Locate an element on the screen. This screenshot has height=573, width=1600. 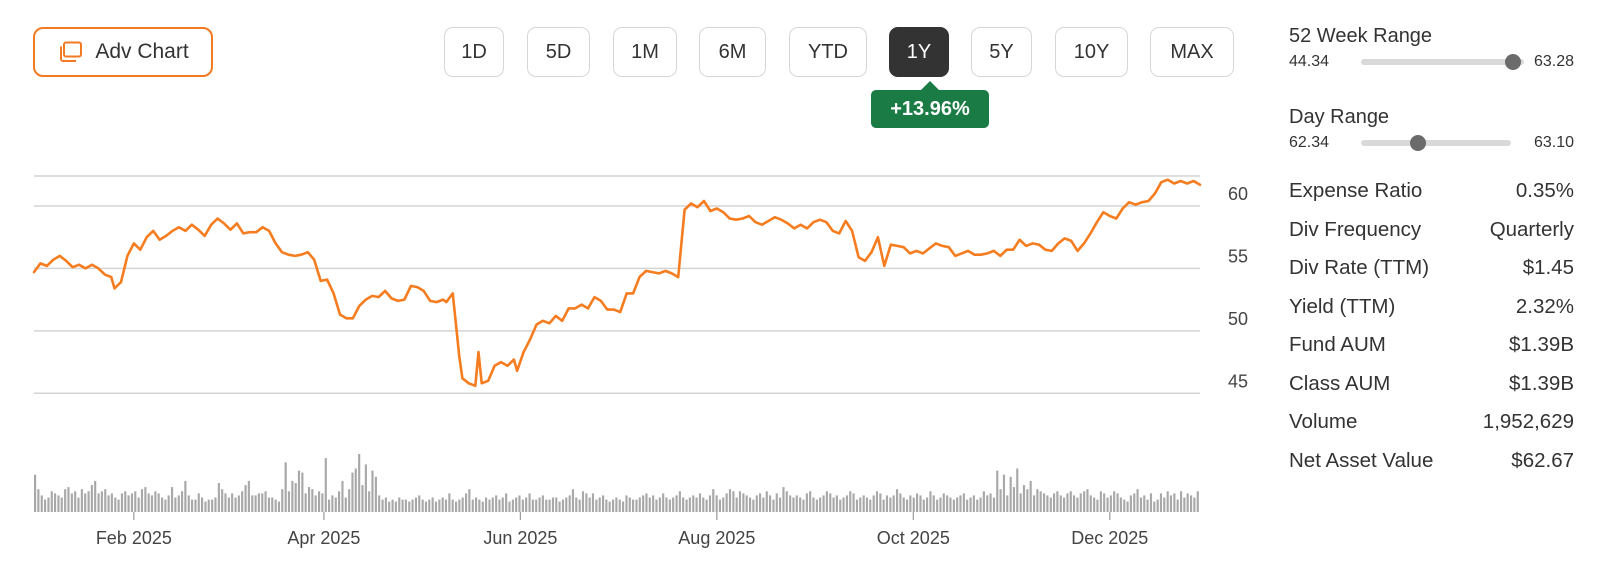
range-5d-button: 5D is located at coordinates (558, 52).